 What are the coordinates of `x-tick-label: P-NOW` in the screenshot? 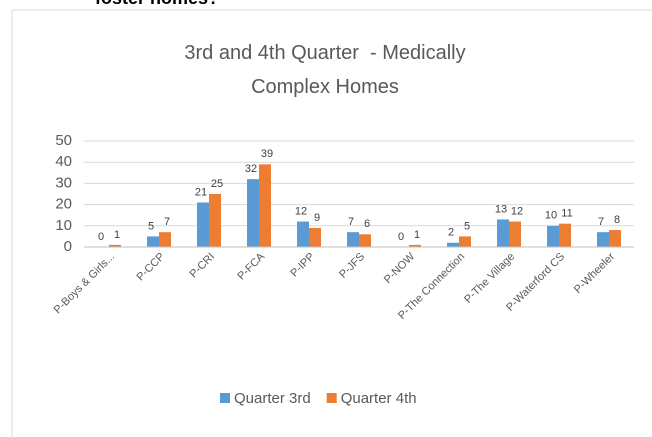 It's located at (400, 268).